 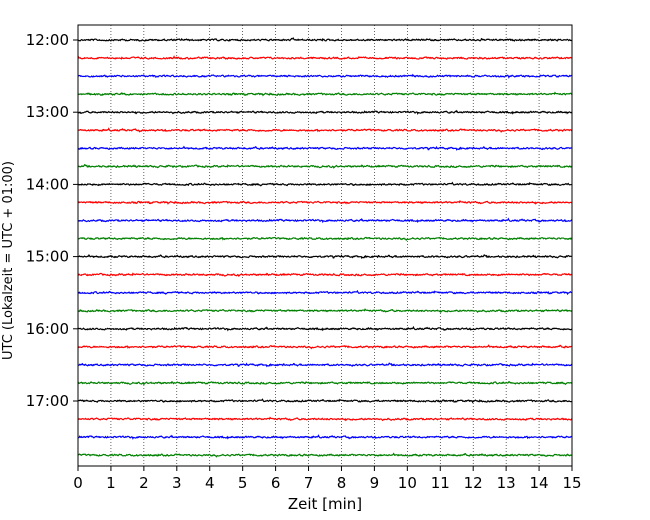 I want to click on x-tick-label-4: 4, so click(x=210, y=483).